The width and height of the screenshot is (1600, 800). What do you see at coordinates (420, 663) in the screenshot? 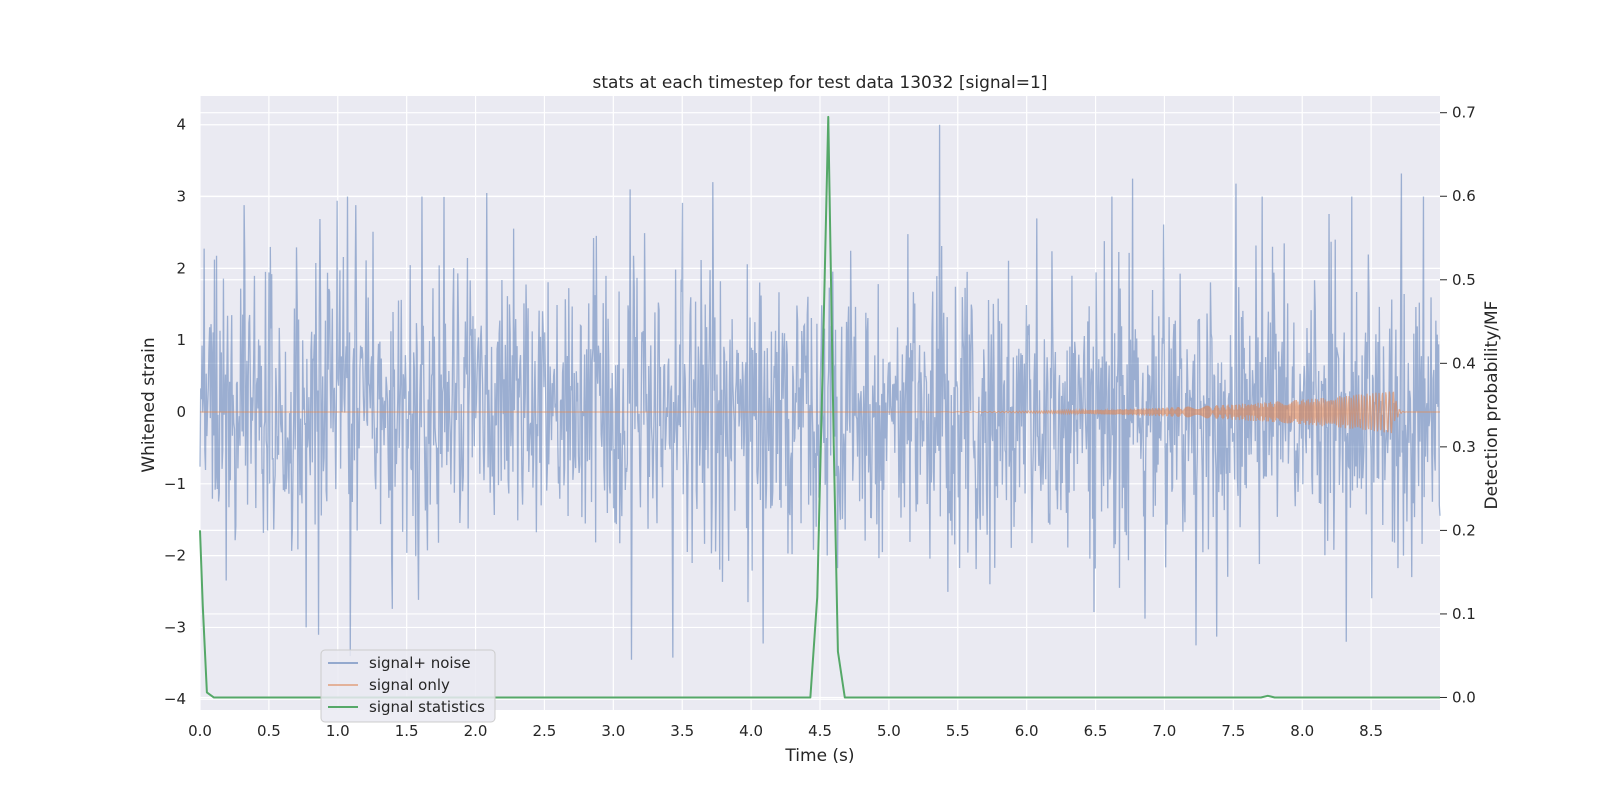
I see `legend-label-signal-plus-noise: signal+ noise` at bounding box center [420, 663].